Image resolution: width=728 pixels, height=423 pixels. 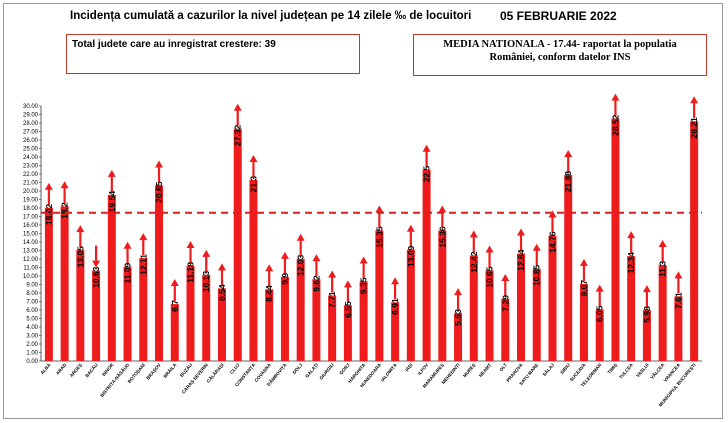 I want to click on bar-value-label: 19.54, so click(x=112, y=202).